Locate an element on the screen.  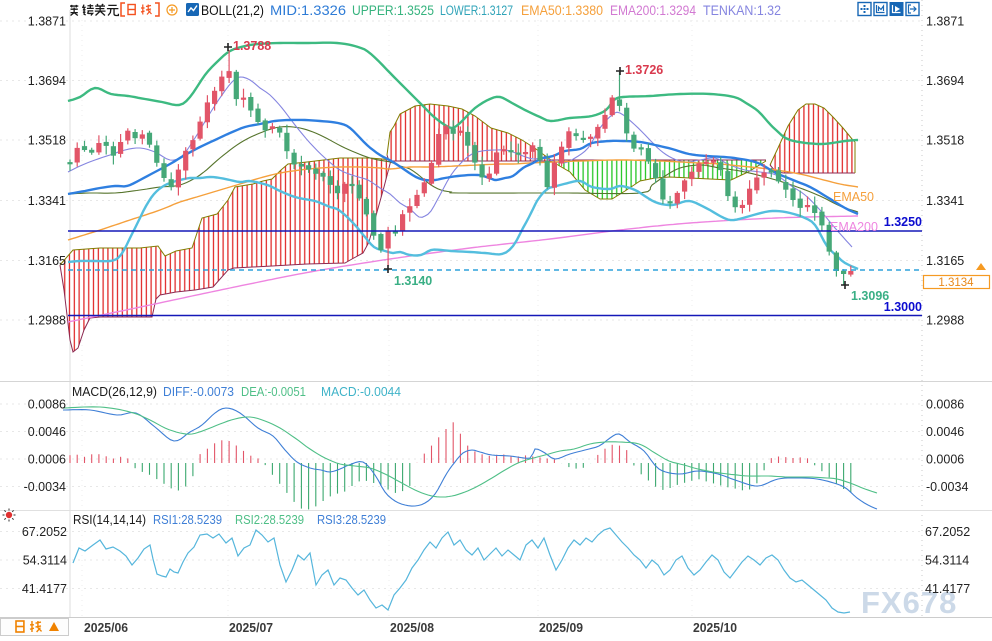
svg-text: 2025/10 is located at coordinates (715, 628).